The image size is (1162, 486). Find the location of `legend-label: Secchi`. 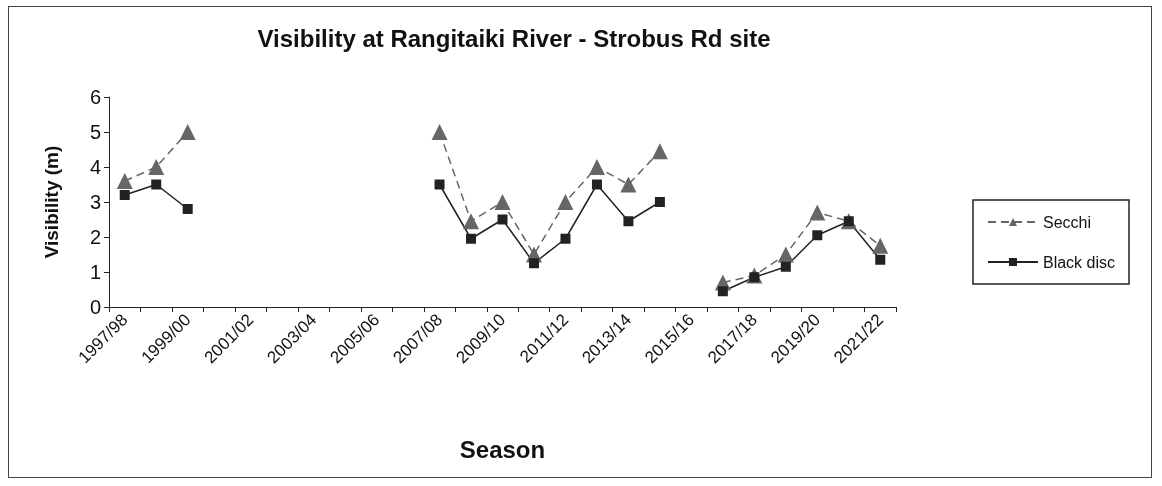

legend-label: Secchi is located at coordinates (1067, 222).